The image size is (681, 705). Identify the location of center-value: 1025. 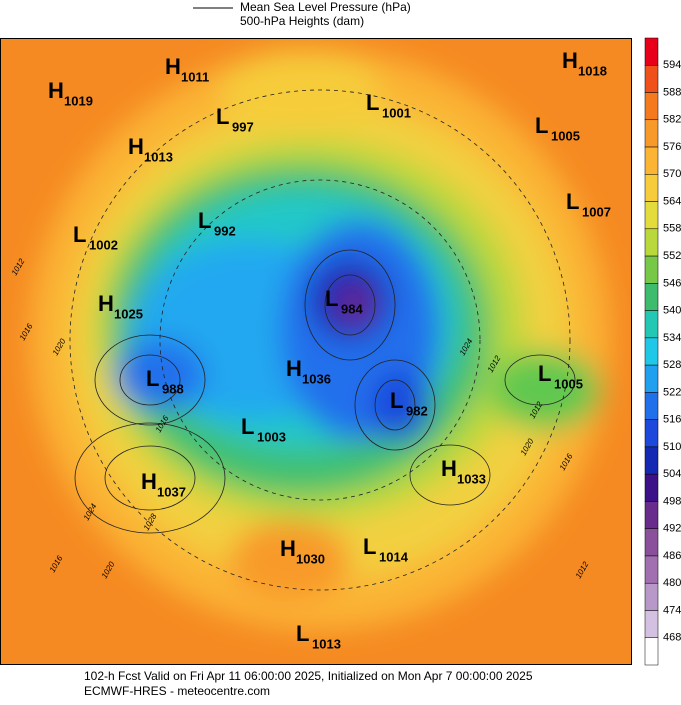
(128, 313).